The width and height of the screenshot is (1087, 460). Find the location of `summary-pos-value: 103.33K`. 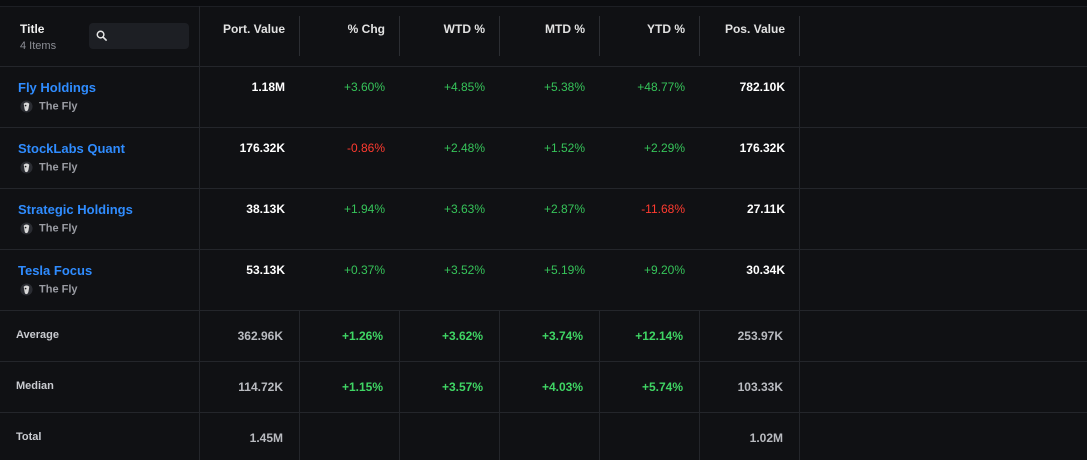

summary-pos-value: 103.33K is located at coordinates (760, 387).